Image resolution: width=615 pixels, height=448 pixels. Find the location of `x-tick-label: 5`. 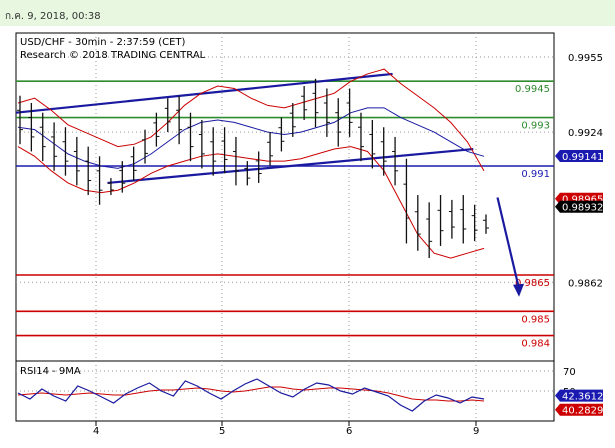

x-tick-label: 5 is located at coordinates (222, 431).